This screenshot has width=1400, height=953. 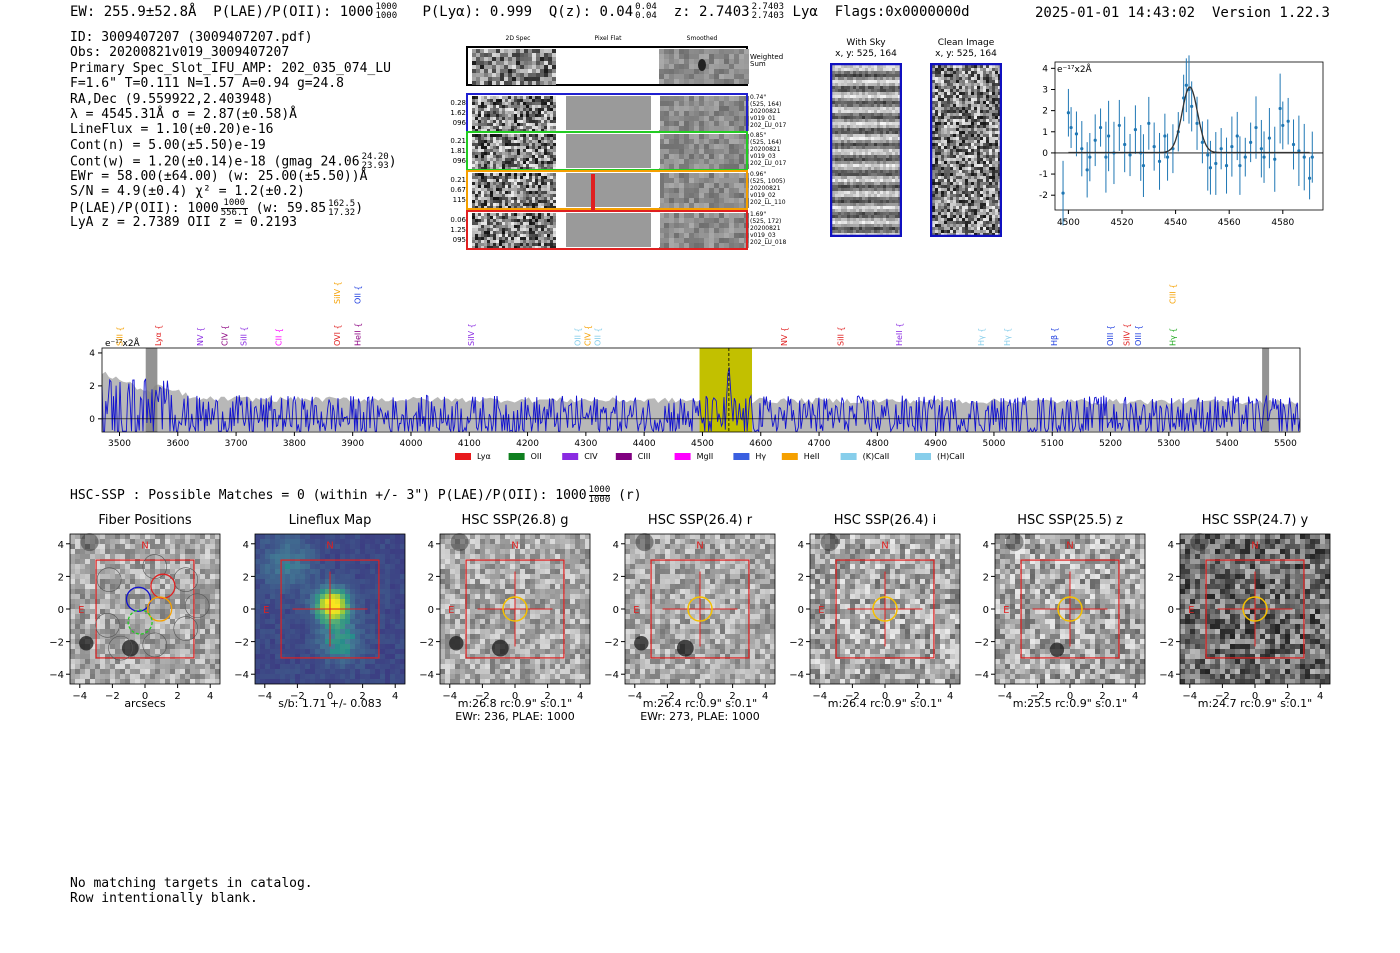 What do you see at coordinates (145, 703) in the screenshot?
I see `cutout-caption: arcsecs` at bounding box center [145, 703].